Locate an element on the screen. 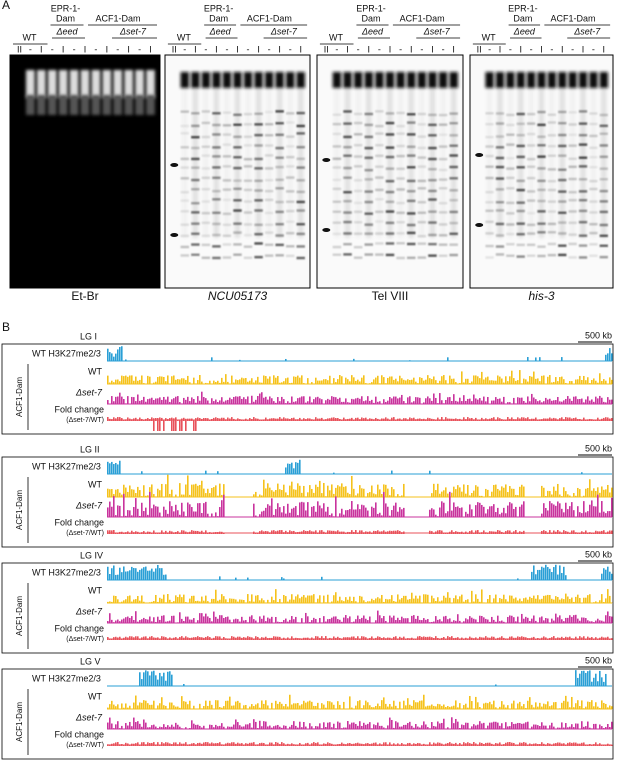 The width and height of the screenshot is (617, 768). lane-label: - is located at coordinates (551, 49).